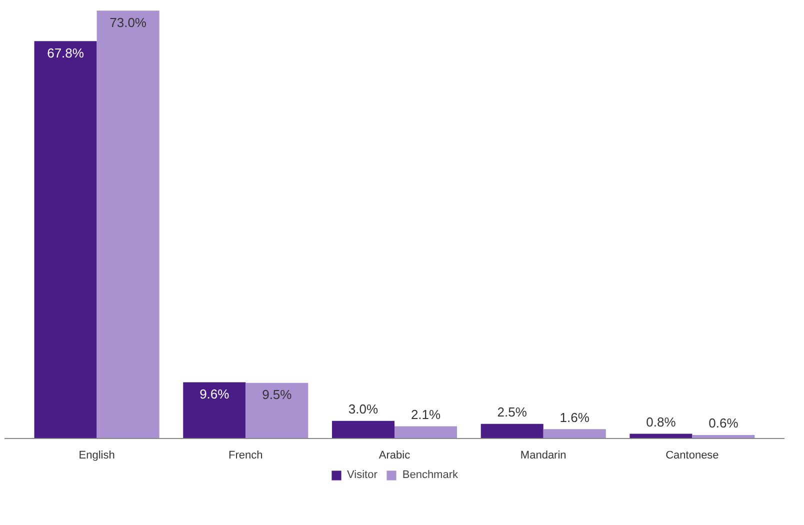 The width and height of the screenshot is (804, 525). What do you see at coordinates (128, 22) in the screenshot?
I see `data-label: 73.0%` at bounding box center [128, 22].